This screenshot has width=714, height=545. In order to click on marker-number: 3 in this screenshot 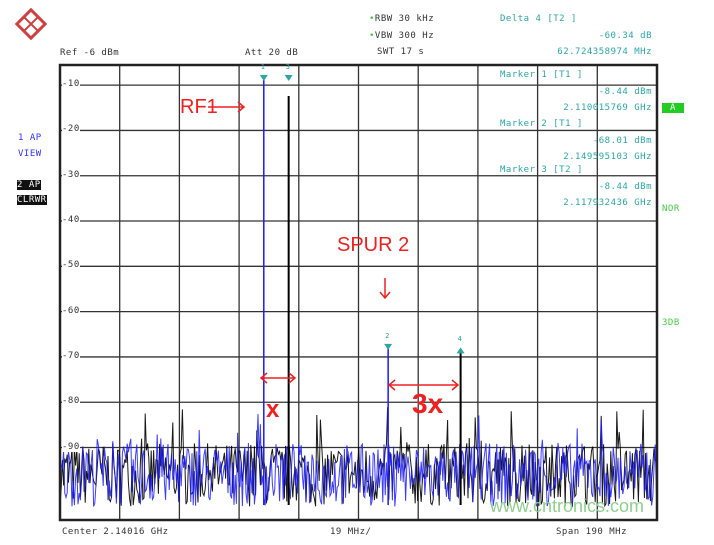, I will do `click(288, 67)`.